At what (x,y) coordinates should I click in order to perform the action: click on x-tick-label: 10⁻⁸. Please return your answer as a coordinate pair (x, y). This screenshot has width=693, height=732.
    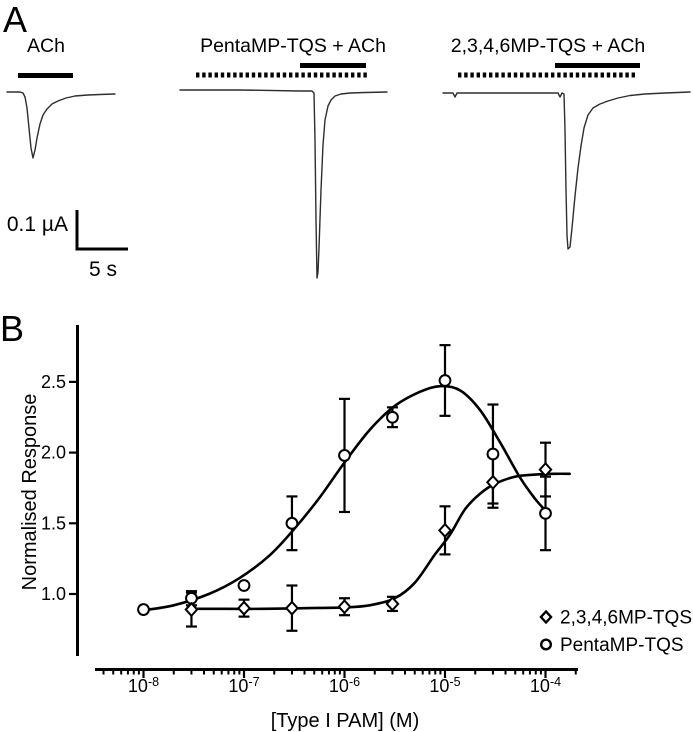
    Looking at the image, I should click on (143, 685).